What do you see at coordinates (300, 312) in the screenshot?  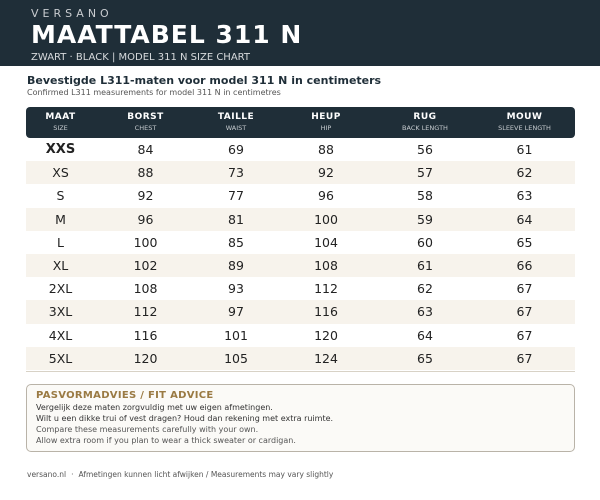 I see `table-row: 3XL 112 97 116 63 67` at bounding box center [300, 312].